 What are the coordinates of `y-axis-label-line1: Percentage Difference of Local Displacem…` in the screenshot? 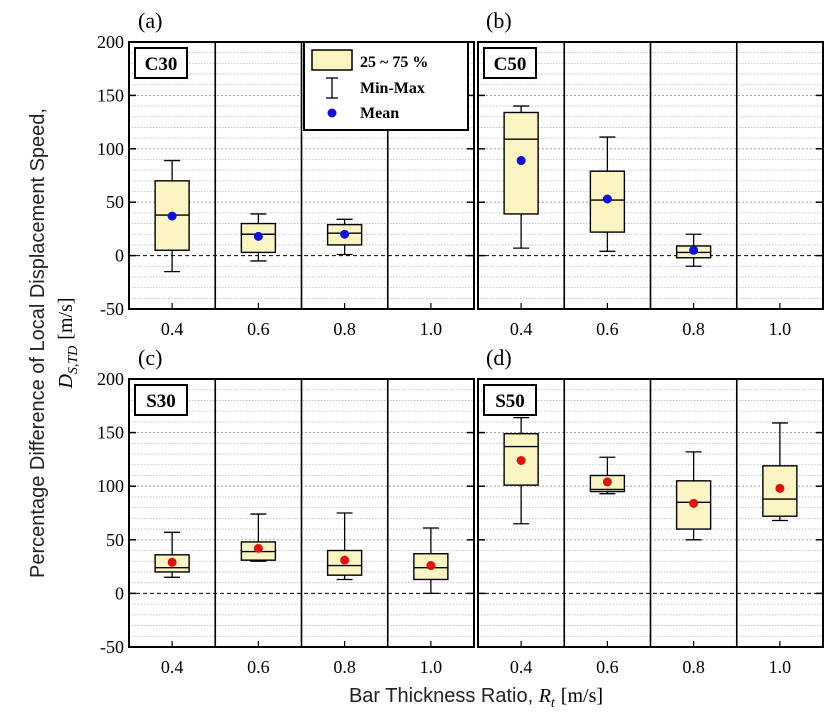 It's located at (38, 343).